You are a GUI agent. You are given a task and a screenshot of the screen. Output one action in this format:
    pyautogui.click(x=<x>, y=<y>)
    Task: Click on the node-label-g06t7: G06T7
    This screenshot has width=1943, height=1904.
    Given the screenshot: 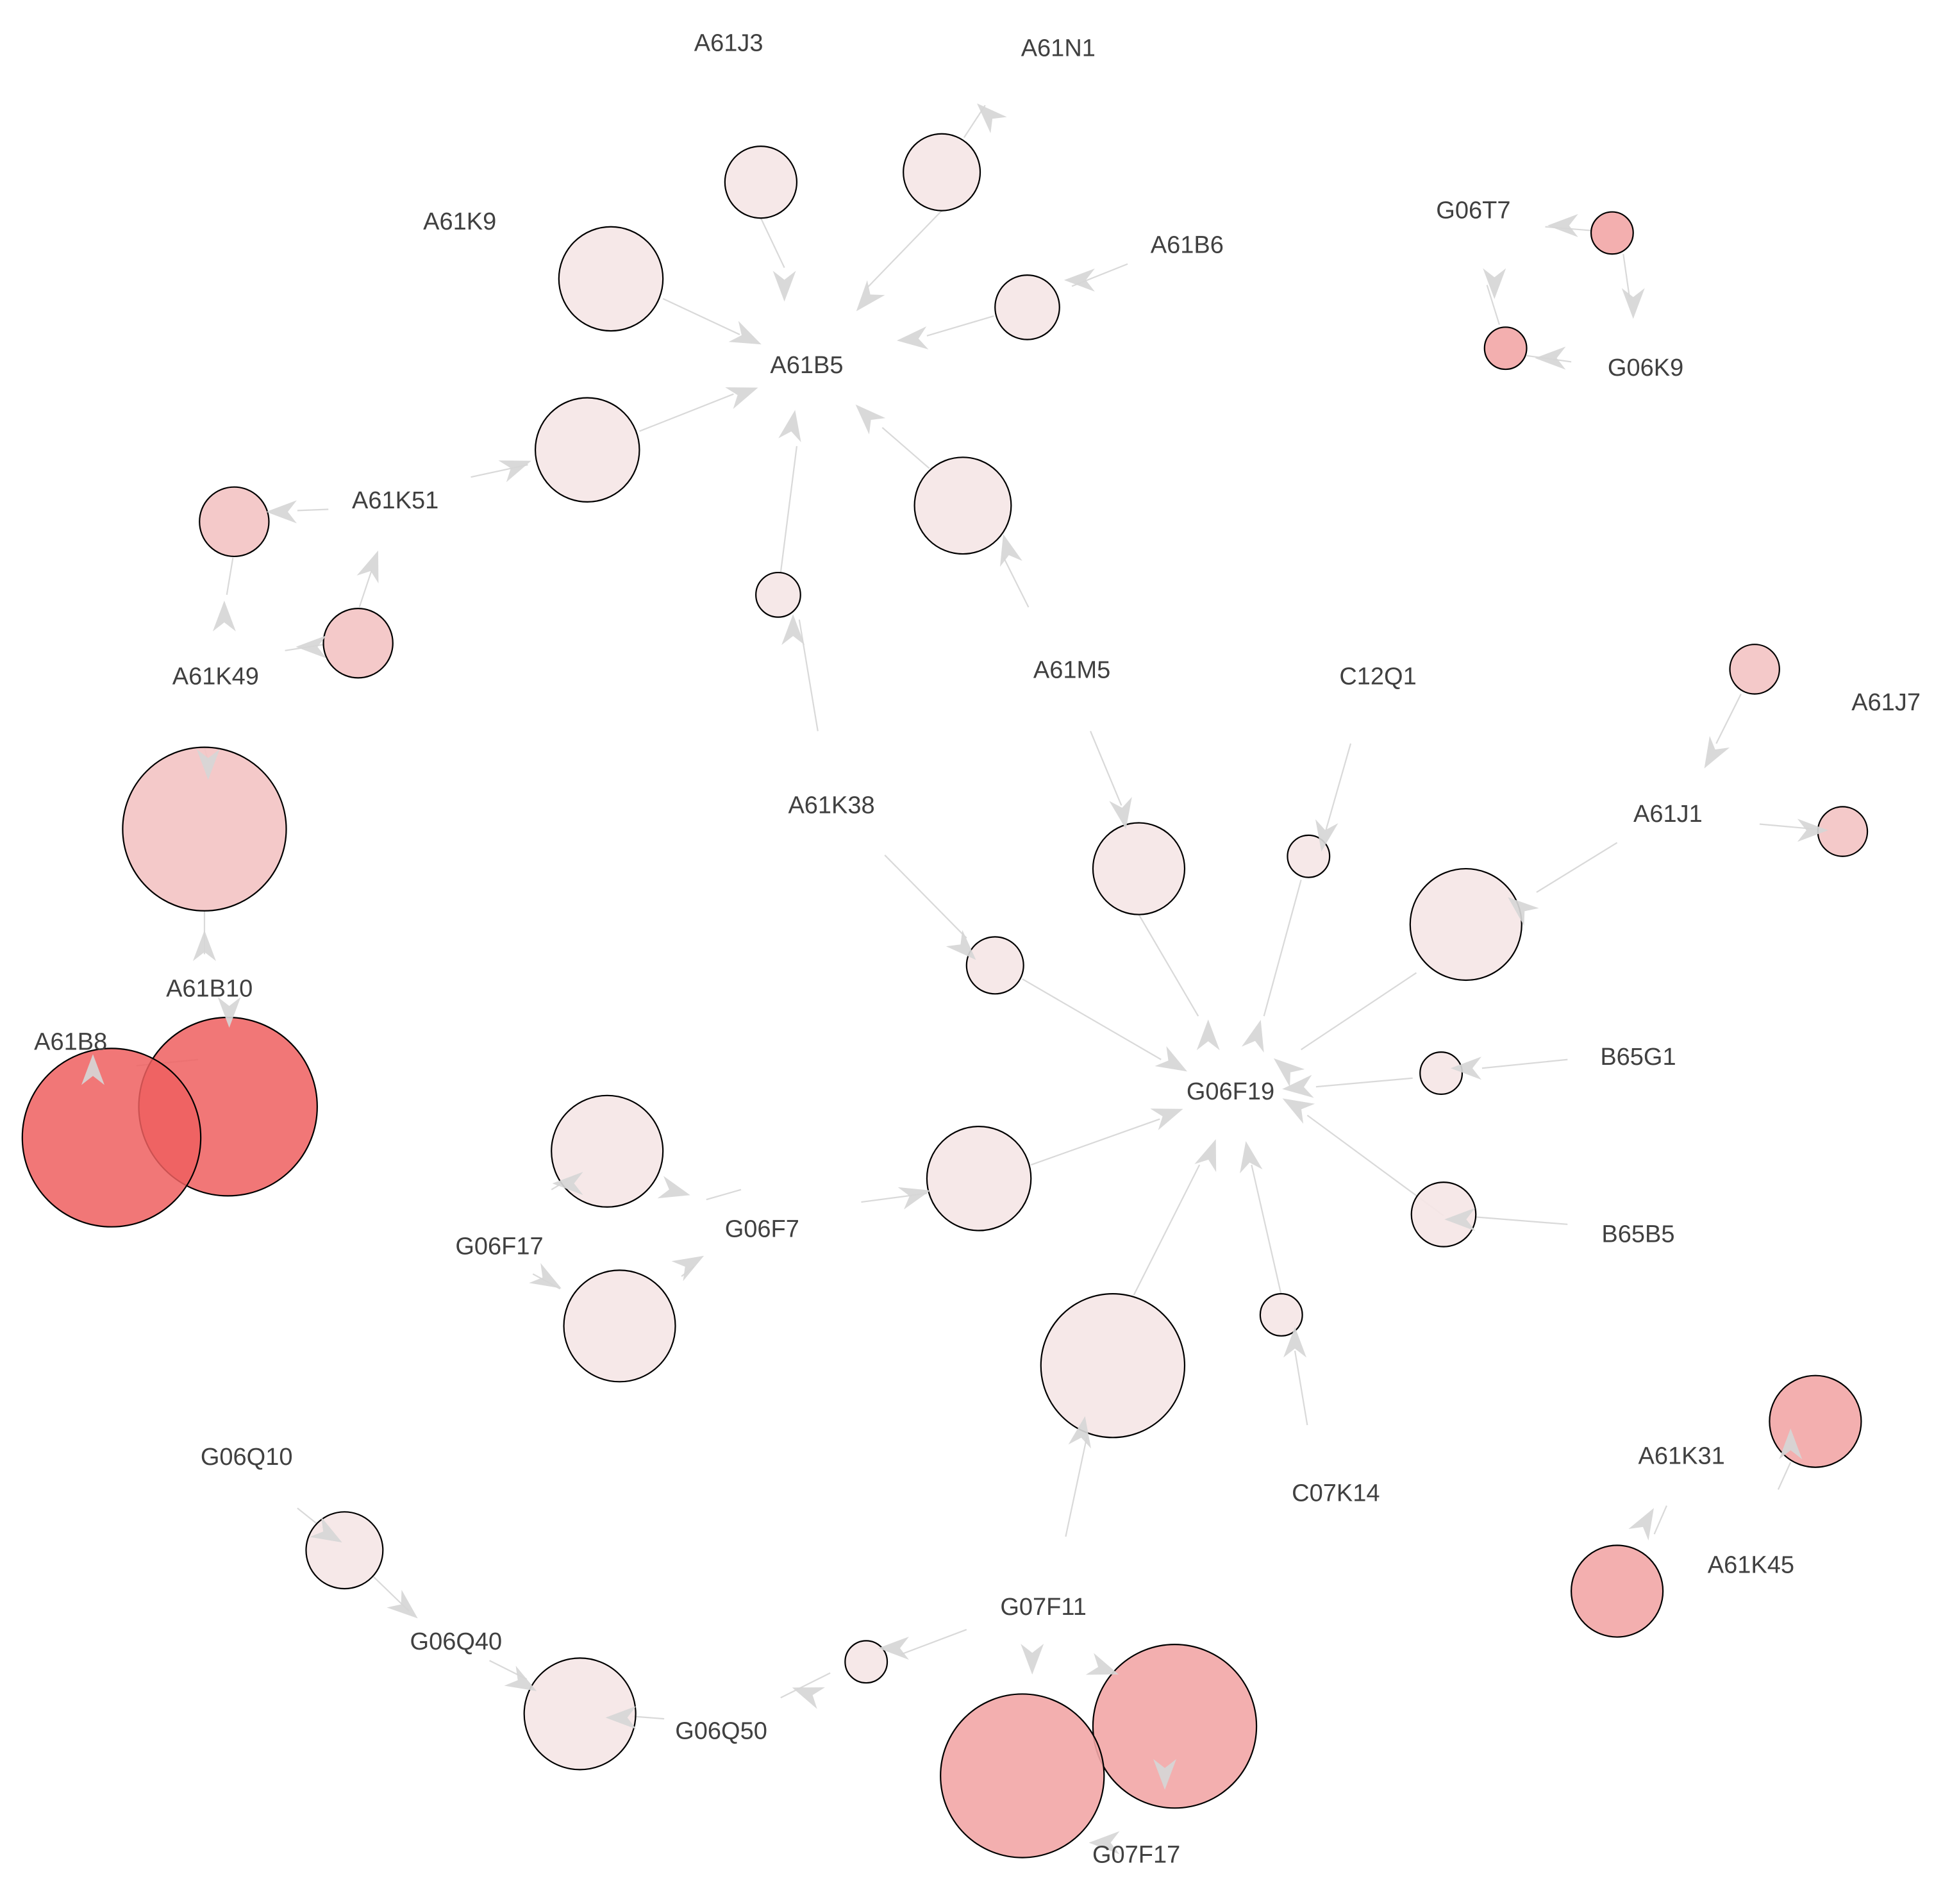 What is the action you would take?
    pyautogui.click(x=1473, y=210)
    